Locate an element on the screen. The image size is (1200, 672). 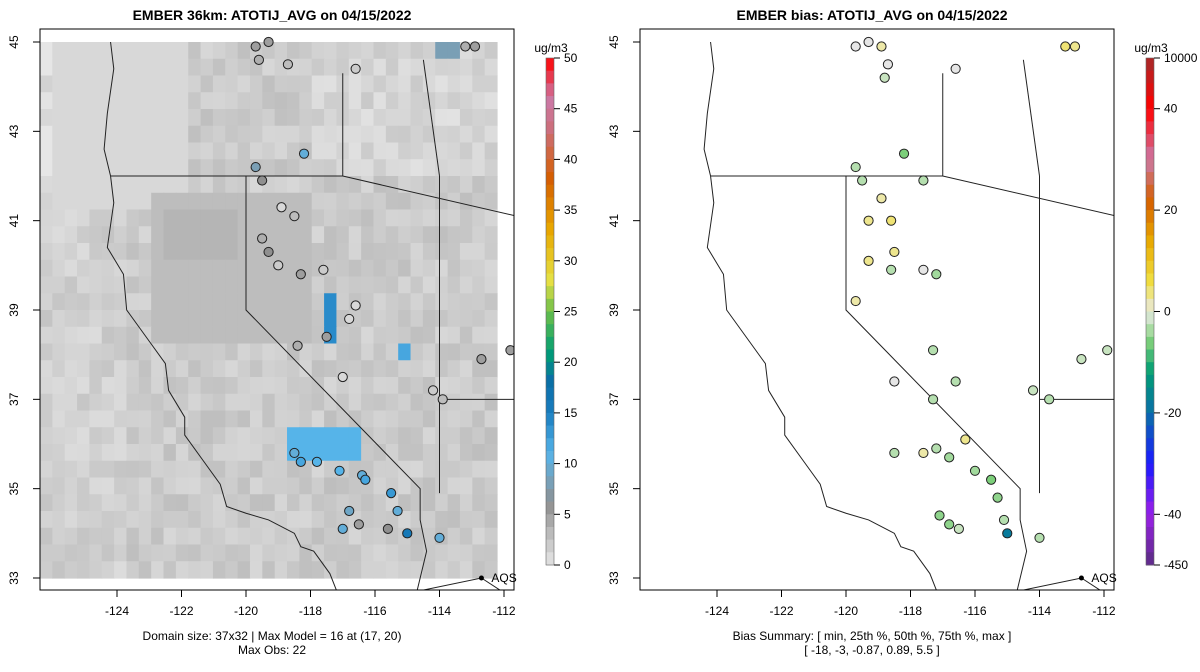
colorbar-tick-label: 5 is located at coordinates (567, 514).